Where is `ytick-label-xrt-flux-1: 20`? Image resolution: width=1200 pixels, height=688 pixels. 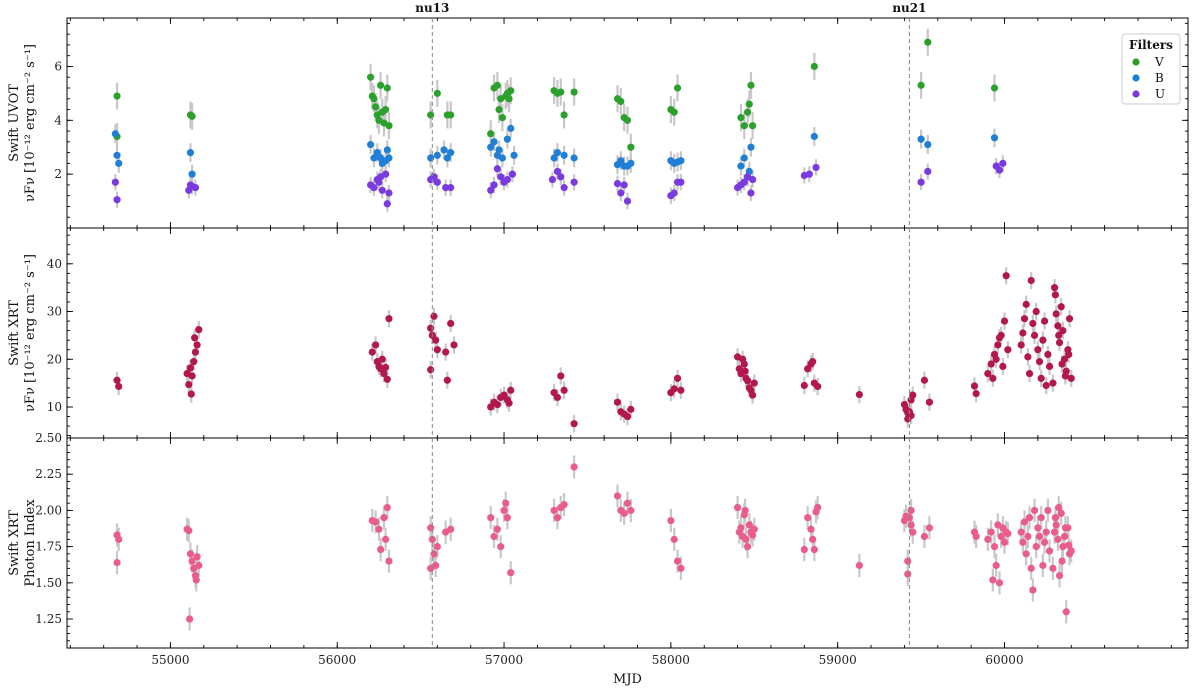 ytick-label-xrt-flux-1: 20 is located at coordinates (54, 359).